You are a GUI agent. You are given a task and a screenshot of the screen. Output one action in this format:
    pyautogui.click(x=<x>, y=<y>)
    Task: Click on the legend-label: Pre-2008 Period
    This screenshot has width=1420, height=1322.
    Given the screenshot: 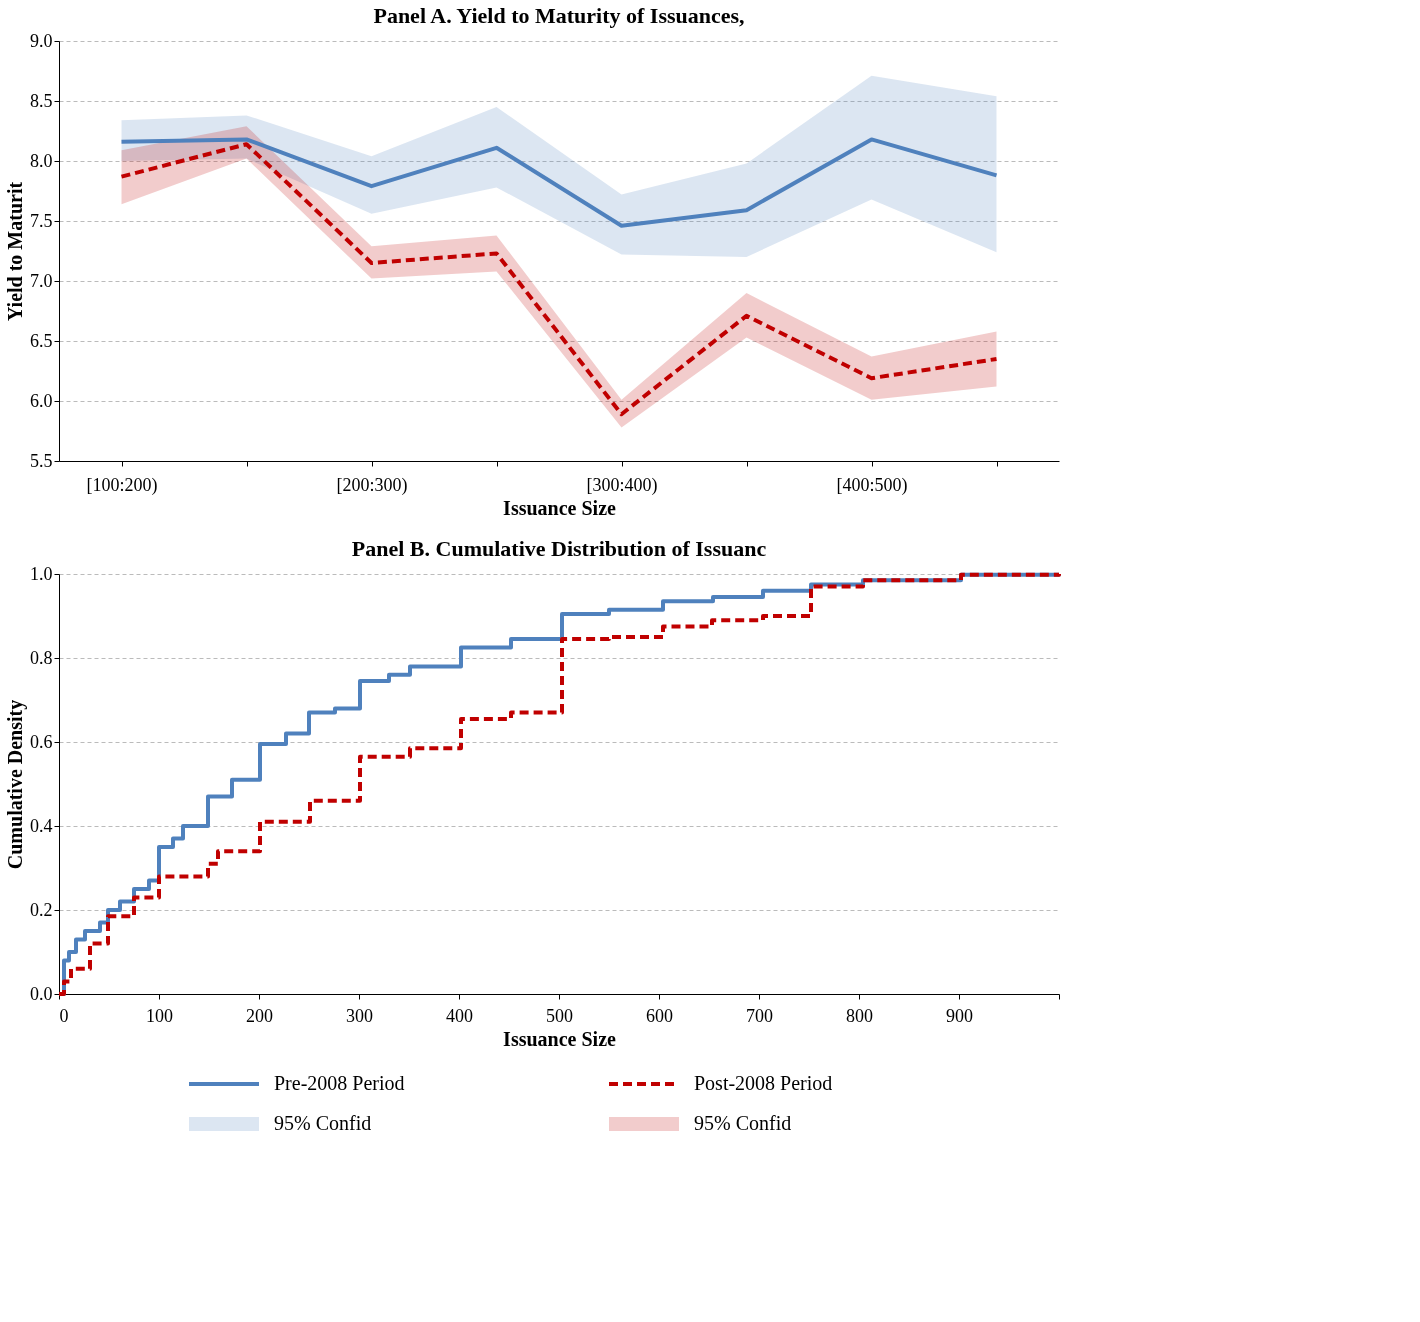 What is the action you would take?
    pyautogui.click(x=339, y=1083)
    